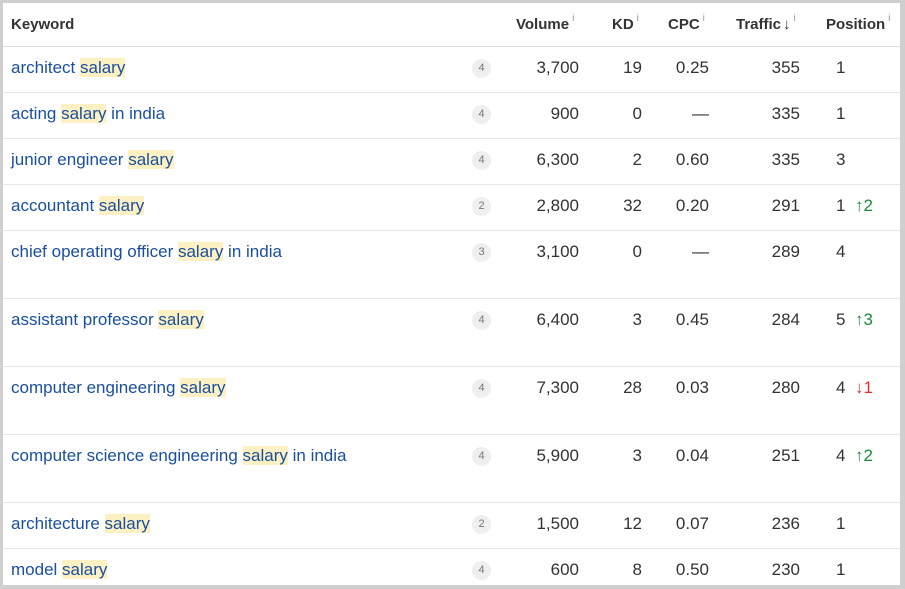  I want to click on header-traffic: Traffic ↓ i, so click(766, 23).